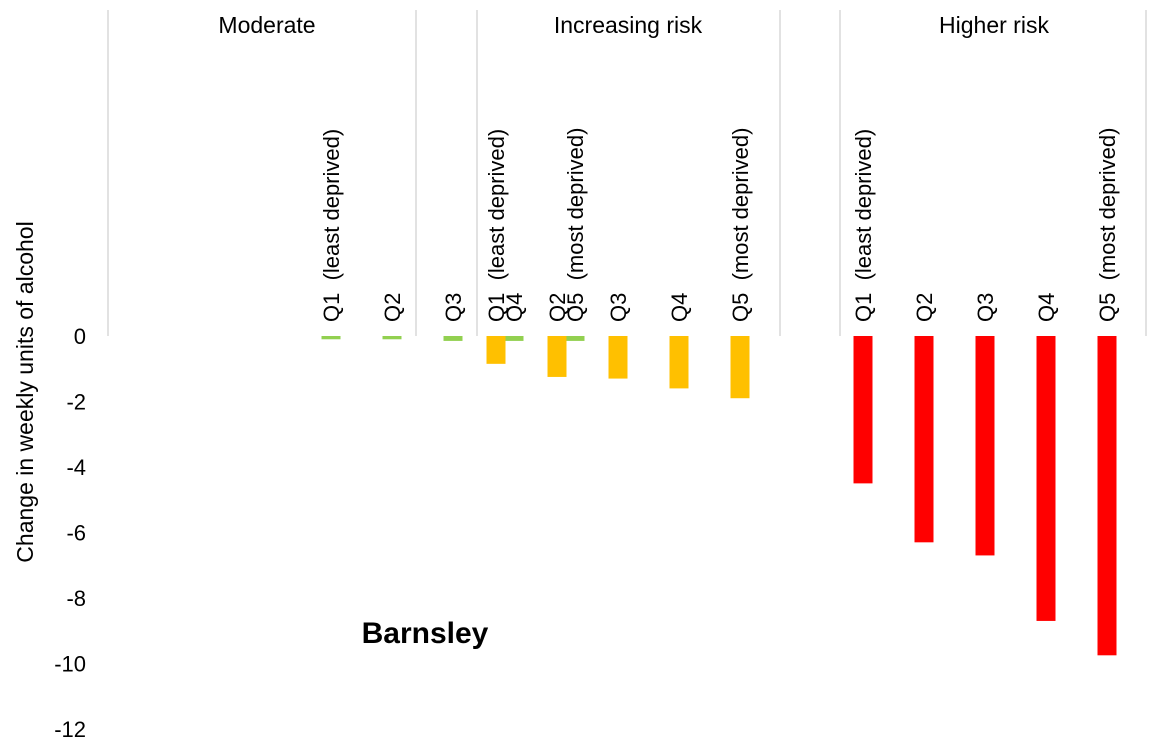 Image resolution: width=1149 pixels, height=746 pixels. I want to click on y-tick-label: 0, so click(80, 336).